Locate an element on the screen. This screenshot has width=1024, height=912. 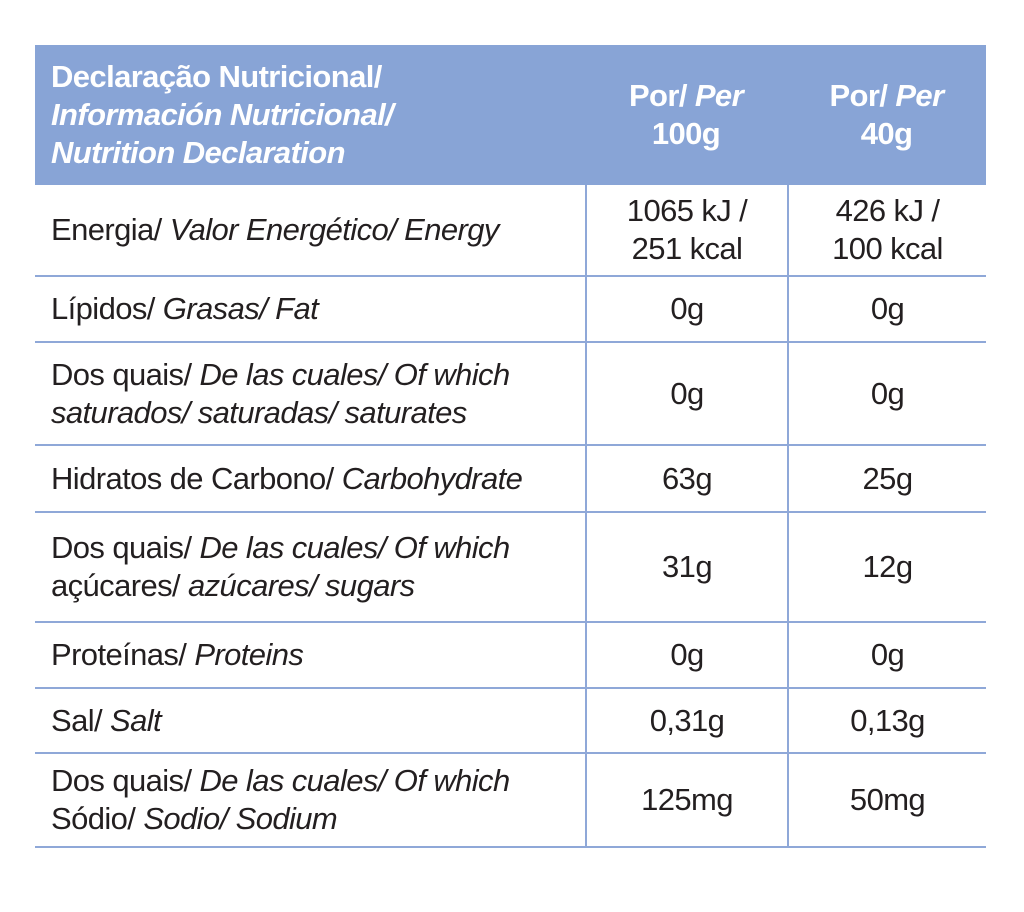
text-segment: 426 kJ / is located at coordinates (887, 210).